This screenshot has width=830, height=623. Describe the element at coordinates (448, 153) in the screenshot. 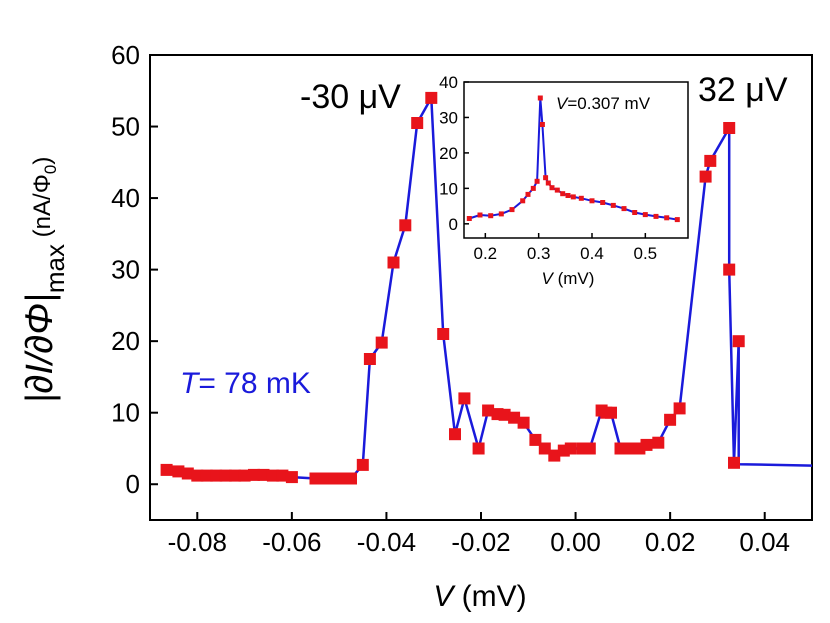

I see `inset-y-tick-label: 20` at that location.